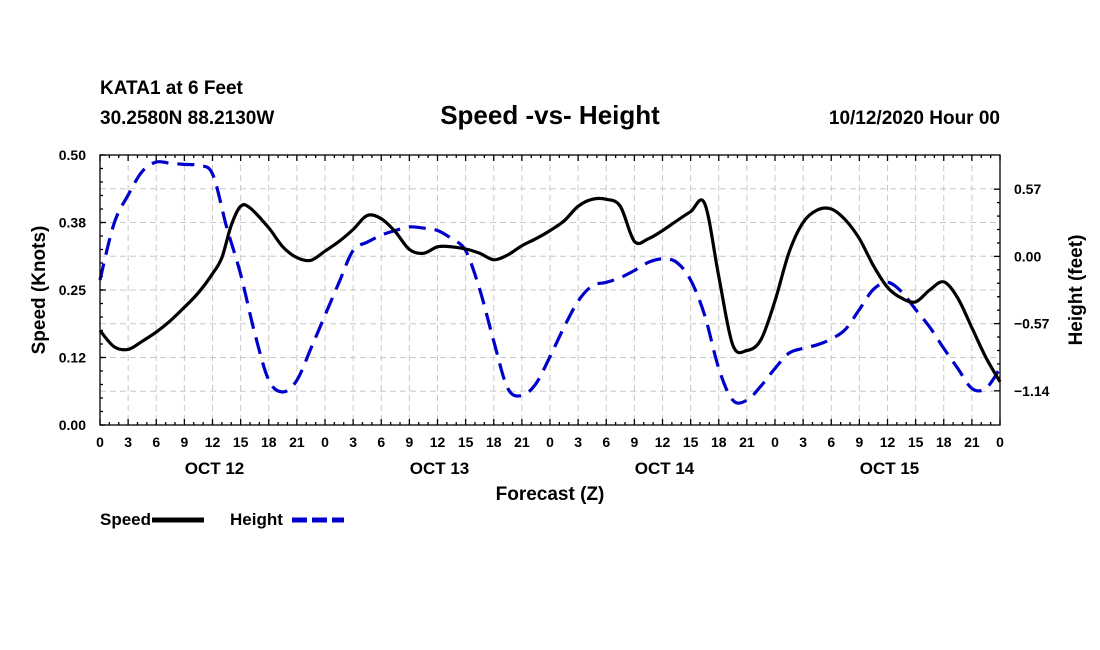 This screenshot has width=1100, height=650. Describe the element at coordinates (256, 519) in the screenshot. I see `legend-label-height: Height` at that location.